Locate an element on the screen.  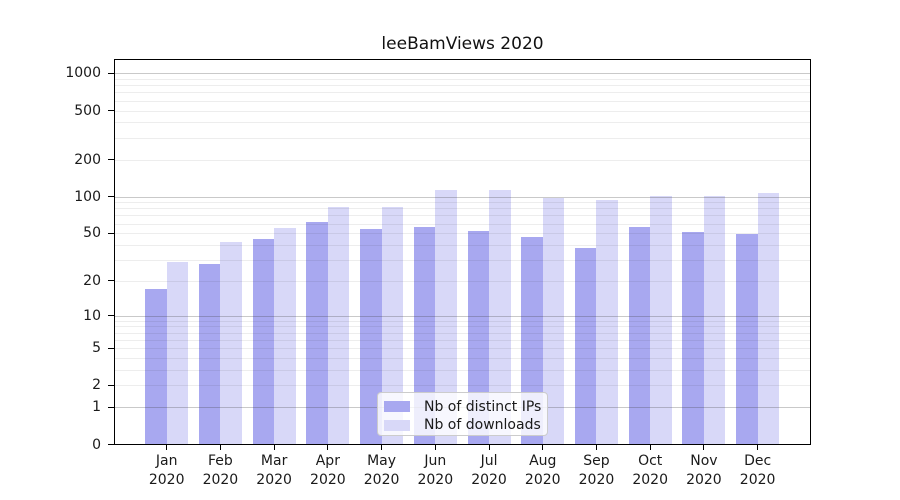
x-tick-month: Oct is located at coordinates (650, 461).